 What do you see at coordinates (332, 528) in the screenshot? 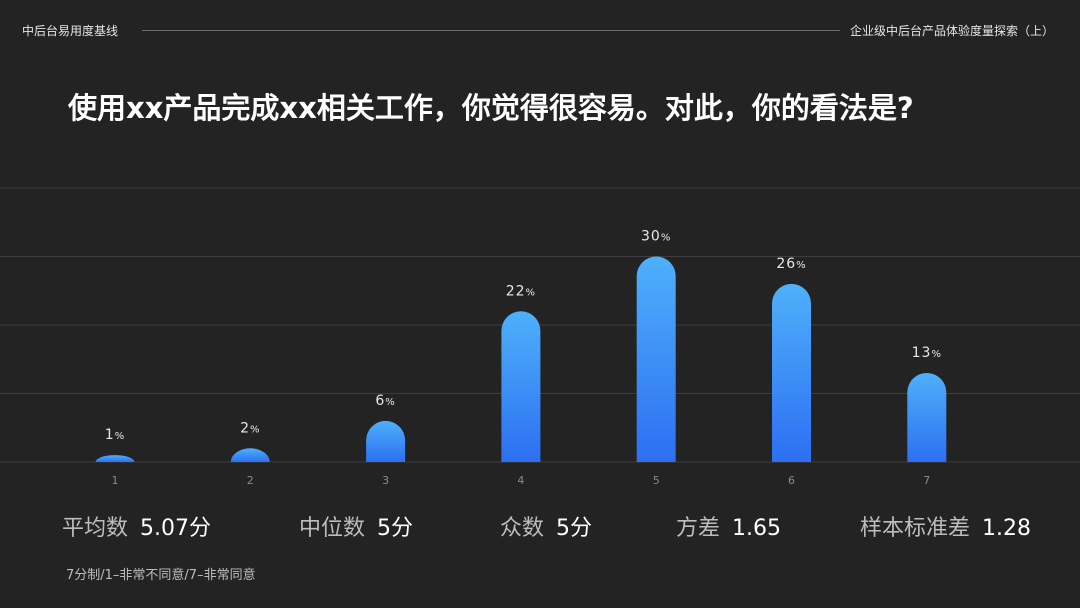
I see `stat-median-label: 中位数` at bounding box center [332, 528].